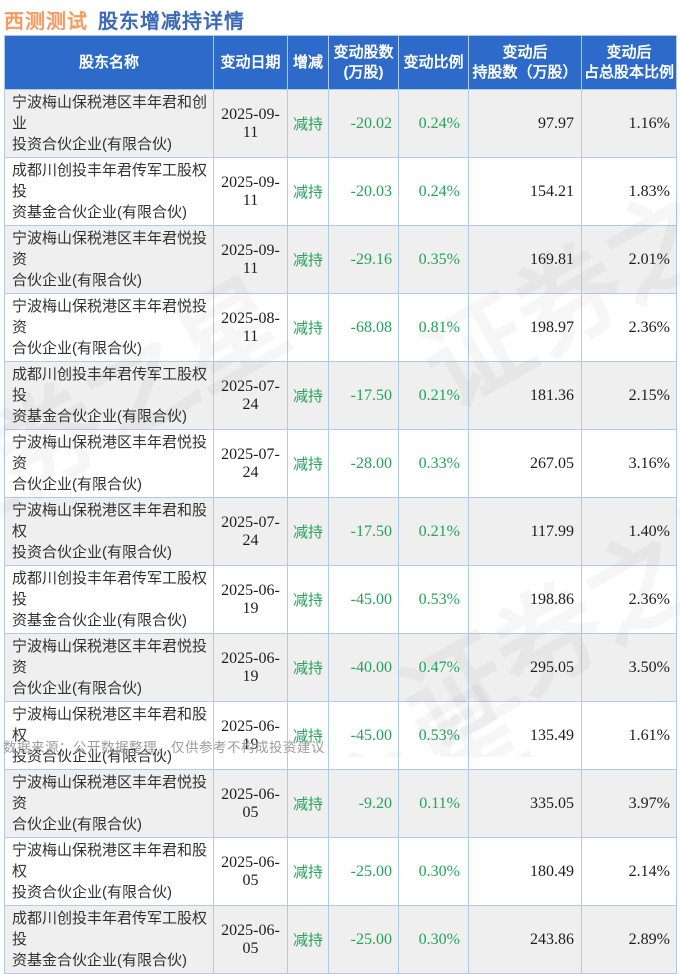  Describe the element at coordinates (109, 123) in the screenshot. I see `cell-shareholder-name: 宁波梅山保税港区丰年君和创业 投资合伙企业(有限合伙)` at that location.